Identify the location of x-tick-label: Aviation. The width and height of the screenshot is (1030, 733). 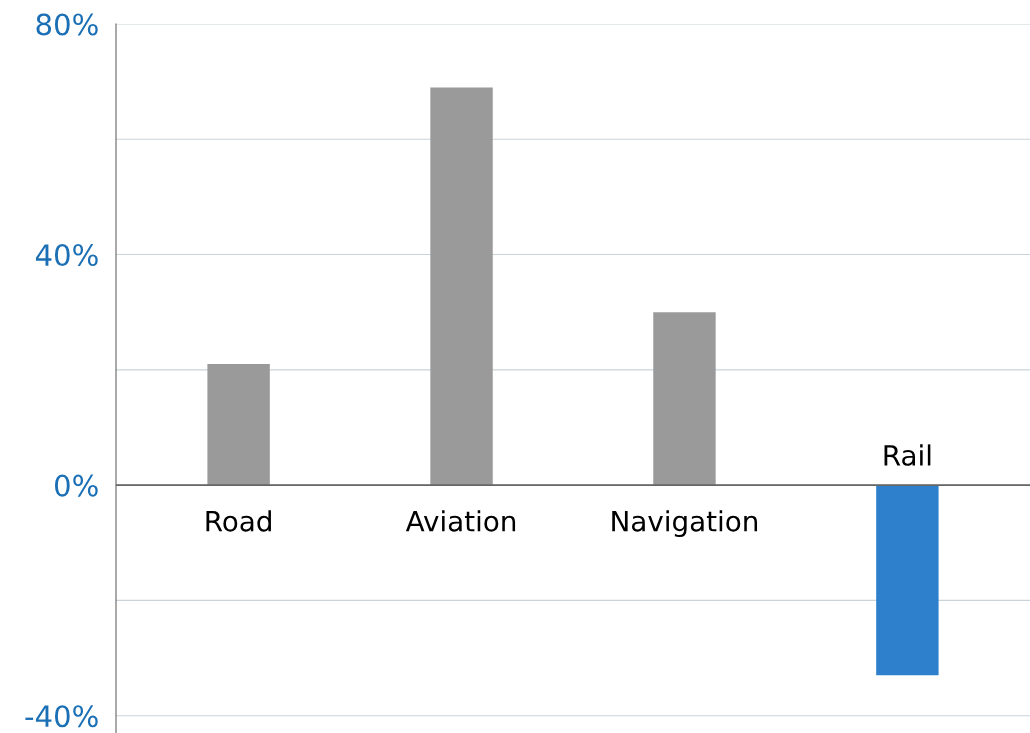
(460, 521).